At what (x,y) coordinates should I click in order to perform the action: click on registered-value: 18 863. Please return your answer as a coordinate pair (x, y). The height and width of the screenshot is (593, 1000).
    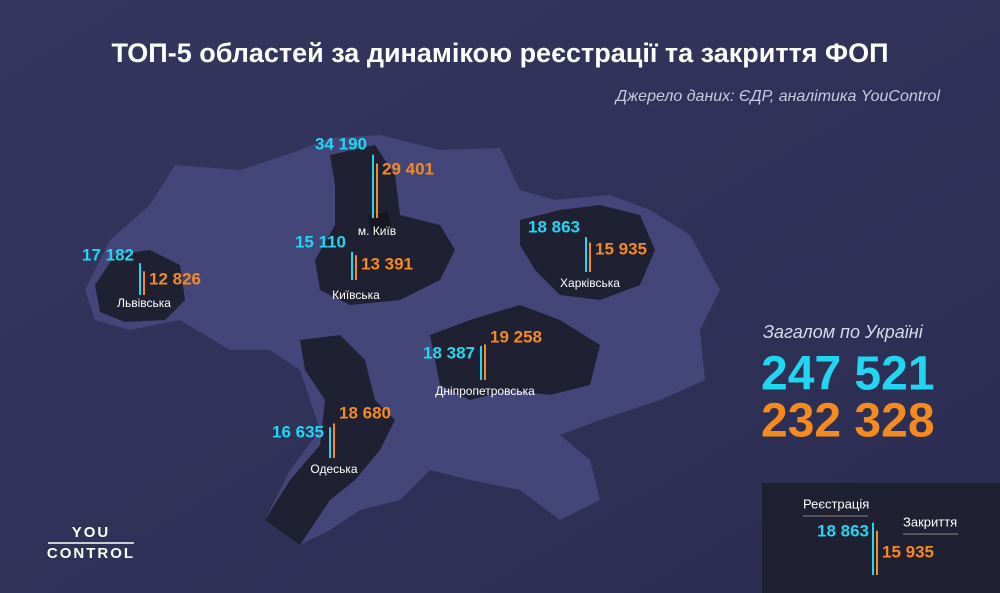
    Looking at the image, I should click on (554, 226).